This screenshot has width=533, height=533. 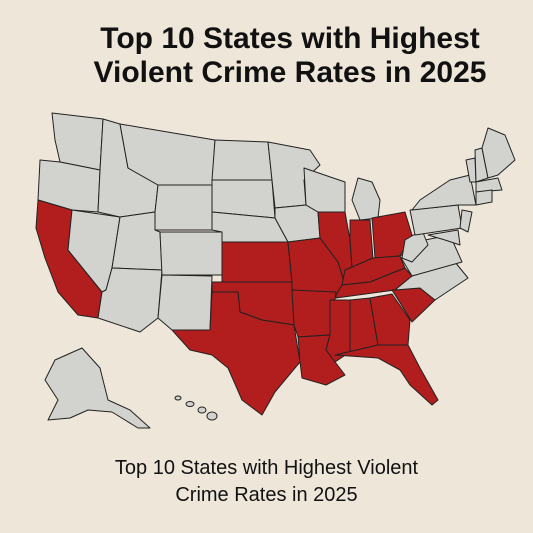 I want to click on state-alaska, so click(x=97, y=388).